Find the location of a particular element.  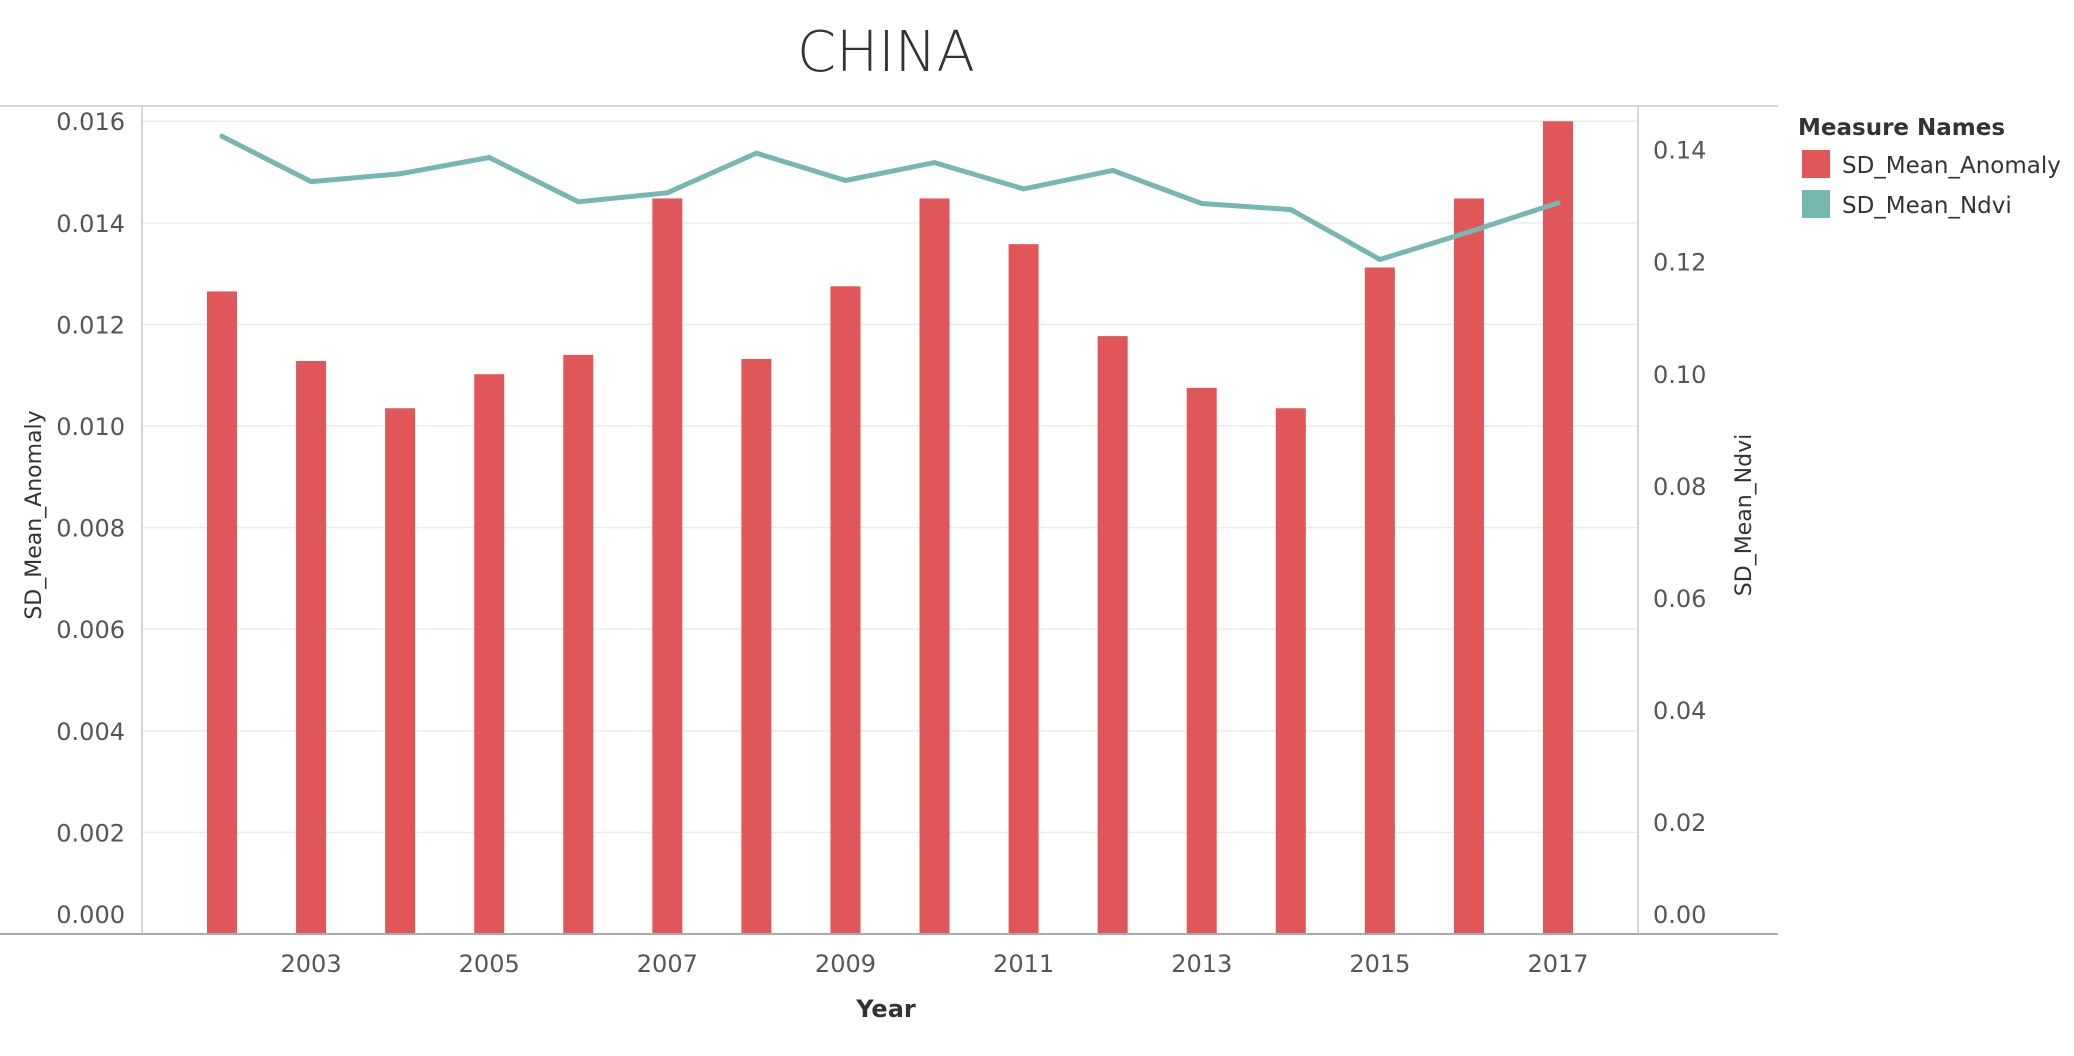

ndvi-point-2003 is located at coordinates (311, 182).